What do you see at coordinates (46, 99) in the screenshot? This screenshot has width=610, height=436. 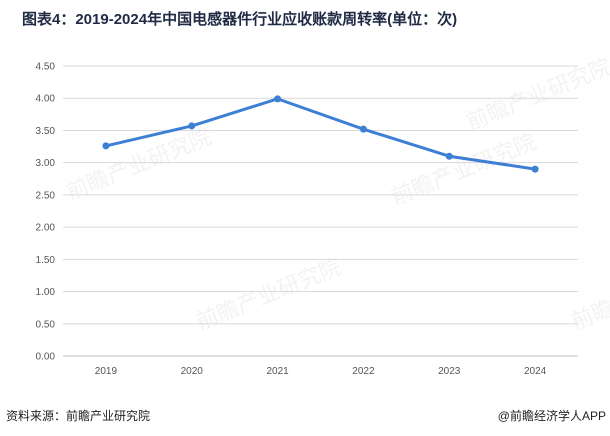 I see `y-tick-label: 4.00` at bounding box center [46, 99].